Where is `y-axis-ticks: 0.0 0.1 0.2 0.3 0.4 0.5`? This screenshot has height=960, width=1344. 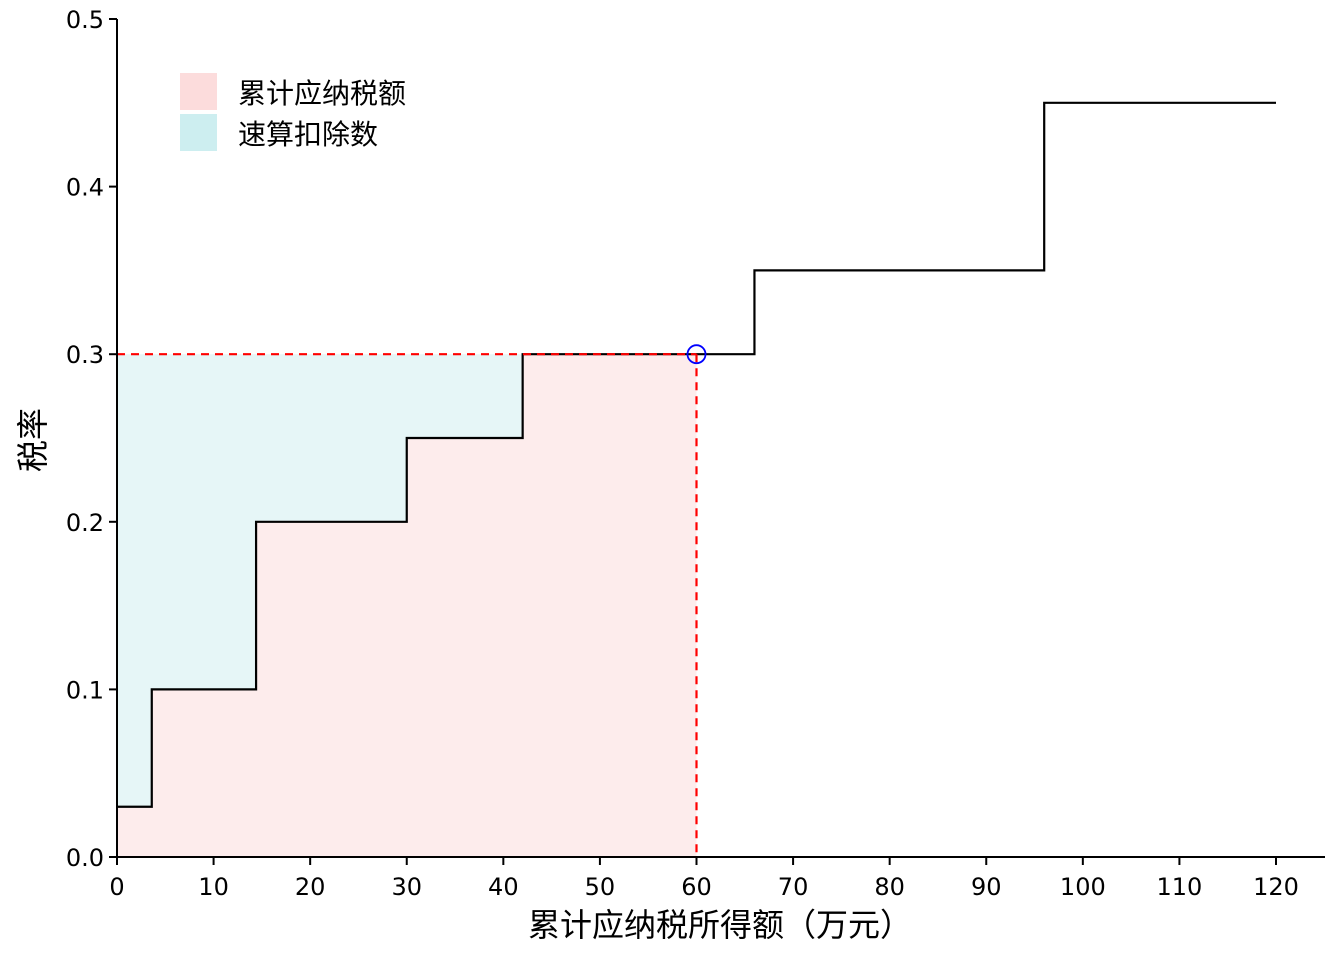 y-axis-ticks: 0.0 0.1 0.2 0.3 0.4 0.5 is located at coordinates (91, 439).